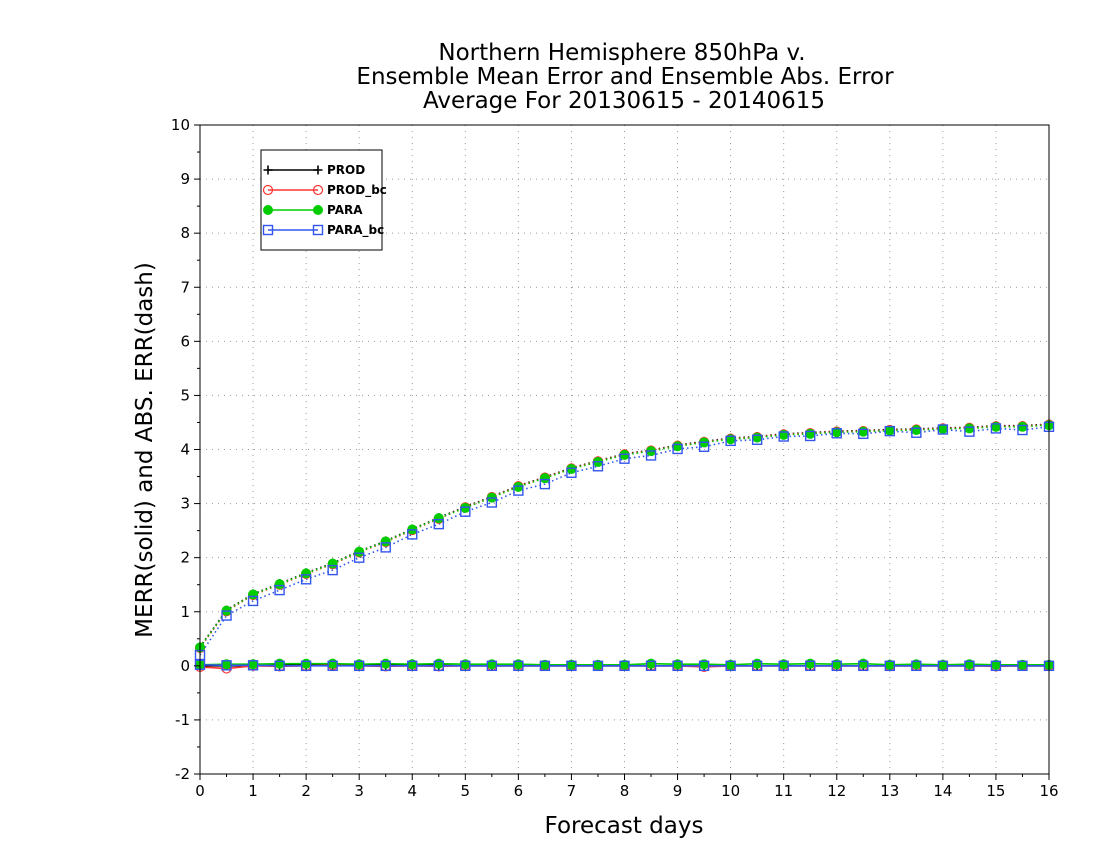 The height and width of the screenshot is (850, 1100). What do you see at coordinates (185, 666) in the screenshot?
I see `y-tick-label: 0` at bounding box center [185, 666].